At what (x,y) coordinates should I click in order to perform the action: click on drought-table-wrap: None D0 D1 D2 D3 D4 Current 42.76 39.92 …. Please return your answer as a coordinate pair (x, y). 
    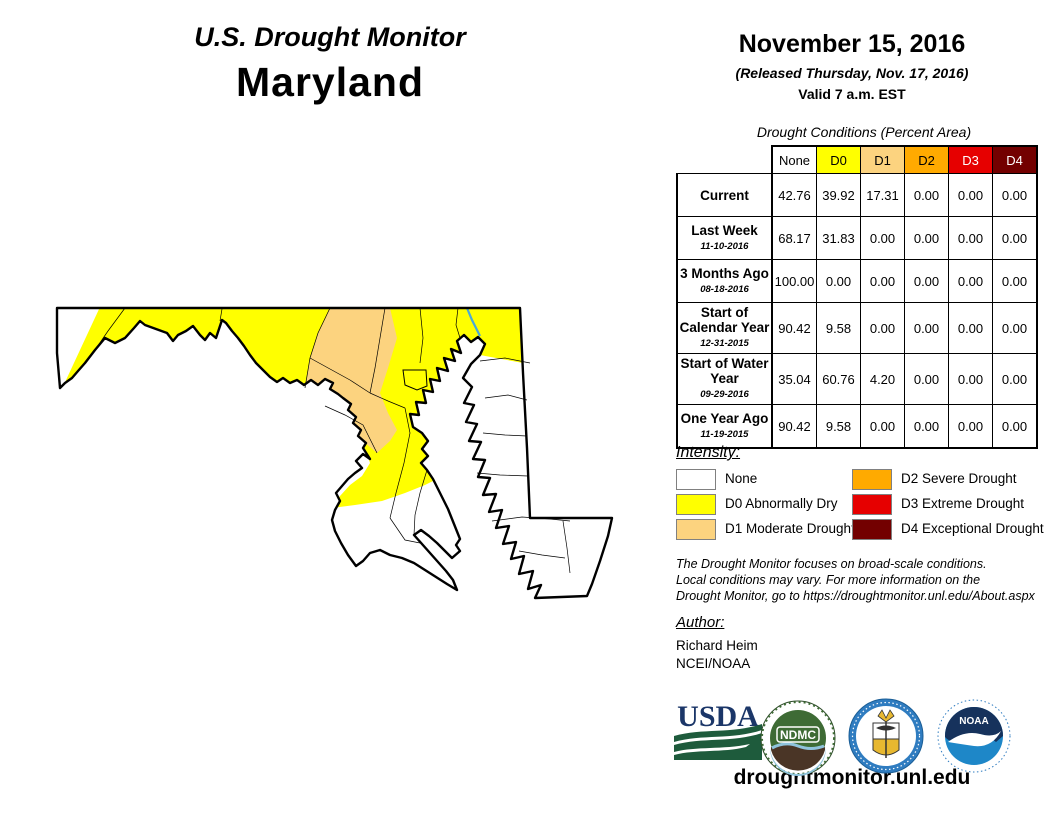
    Looking at the image, I should click on (857, 297).